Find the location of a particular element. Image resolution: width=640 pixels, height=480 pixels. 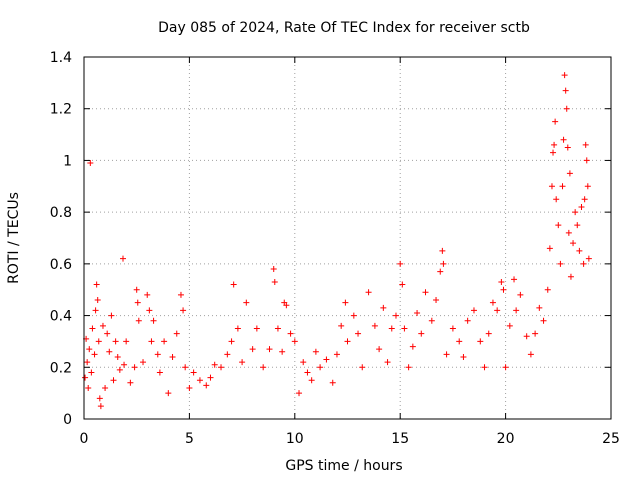

x-tick-label: 25 is located at coordinates (611, 439).